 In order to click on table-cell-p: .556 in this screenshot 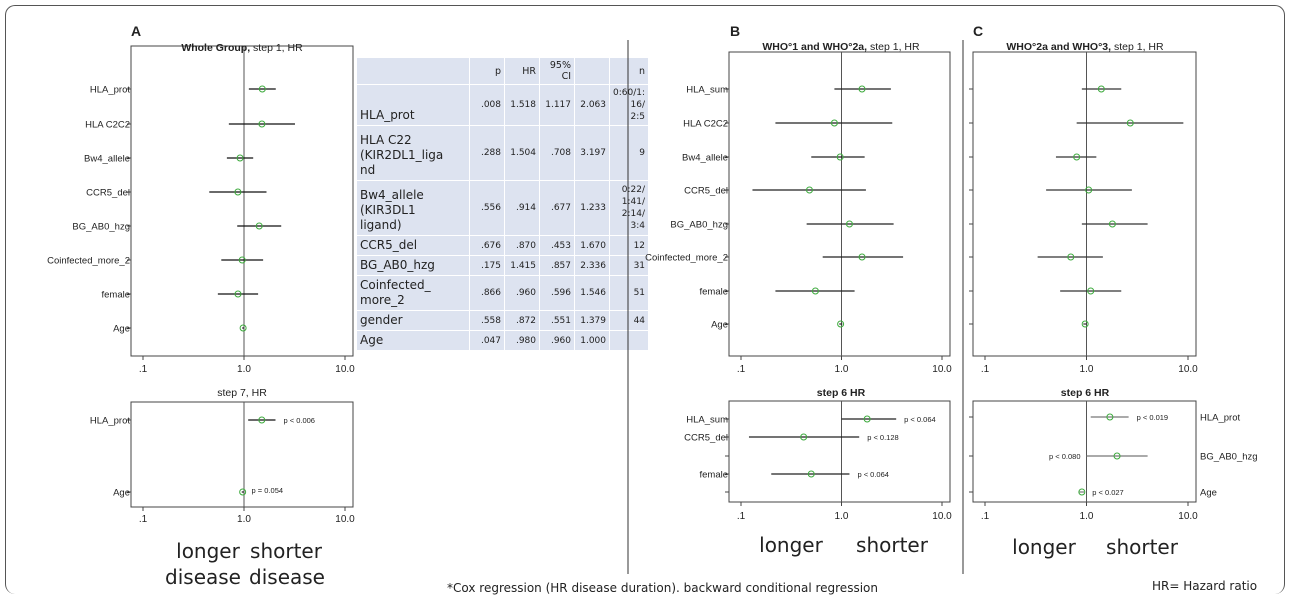, I will do `click(487, 208)`.